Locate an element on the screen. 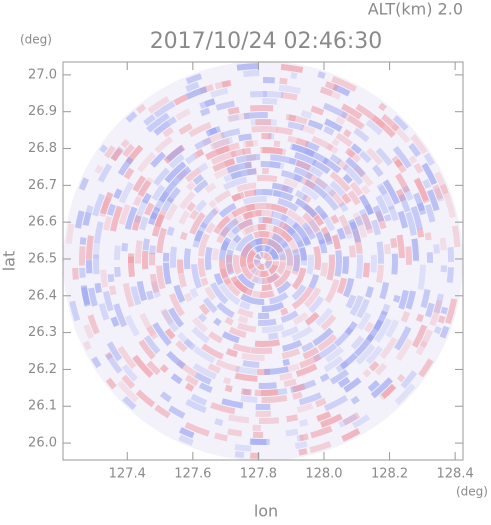 This screenshot has width=491, height=525. x-tick-label: 128.0 is located at coordinates (323, 474).